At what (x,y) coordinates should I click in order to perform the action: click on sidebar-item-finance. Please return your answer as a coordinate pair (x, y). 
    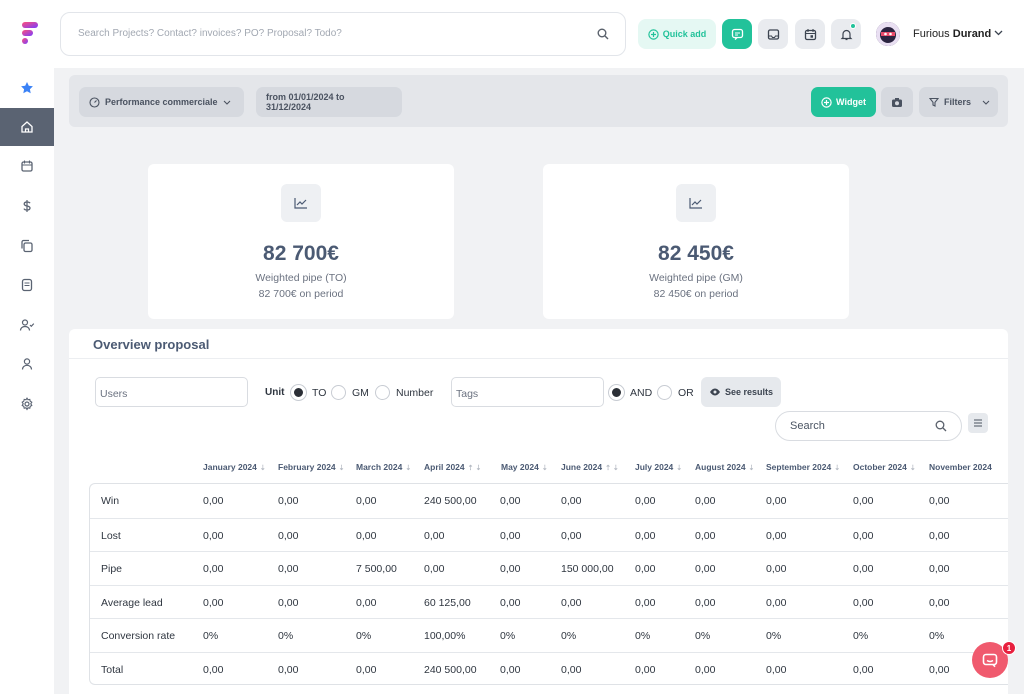
    Looking at the image, I should click on (27, 206).